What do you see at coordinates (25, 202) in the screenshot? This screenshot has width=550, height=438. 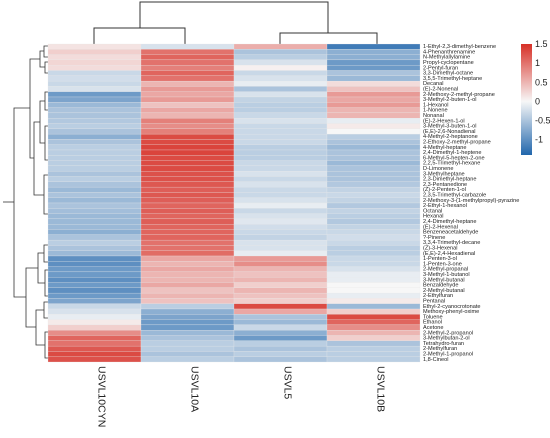 I see `row-dendrogram` at bounding box center [25, 202].